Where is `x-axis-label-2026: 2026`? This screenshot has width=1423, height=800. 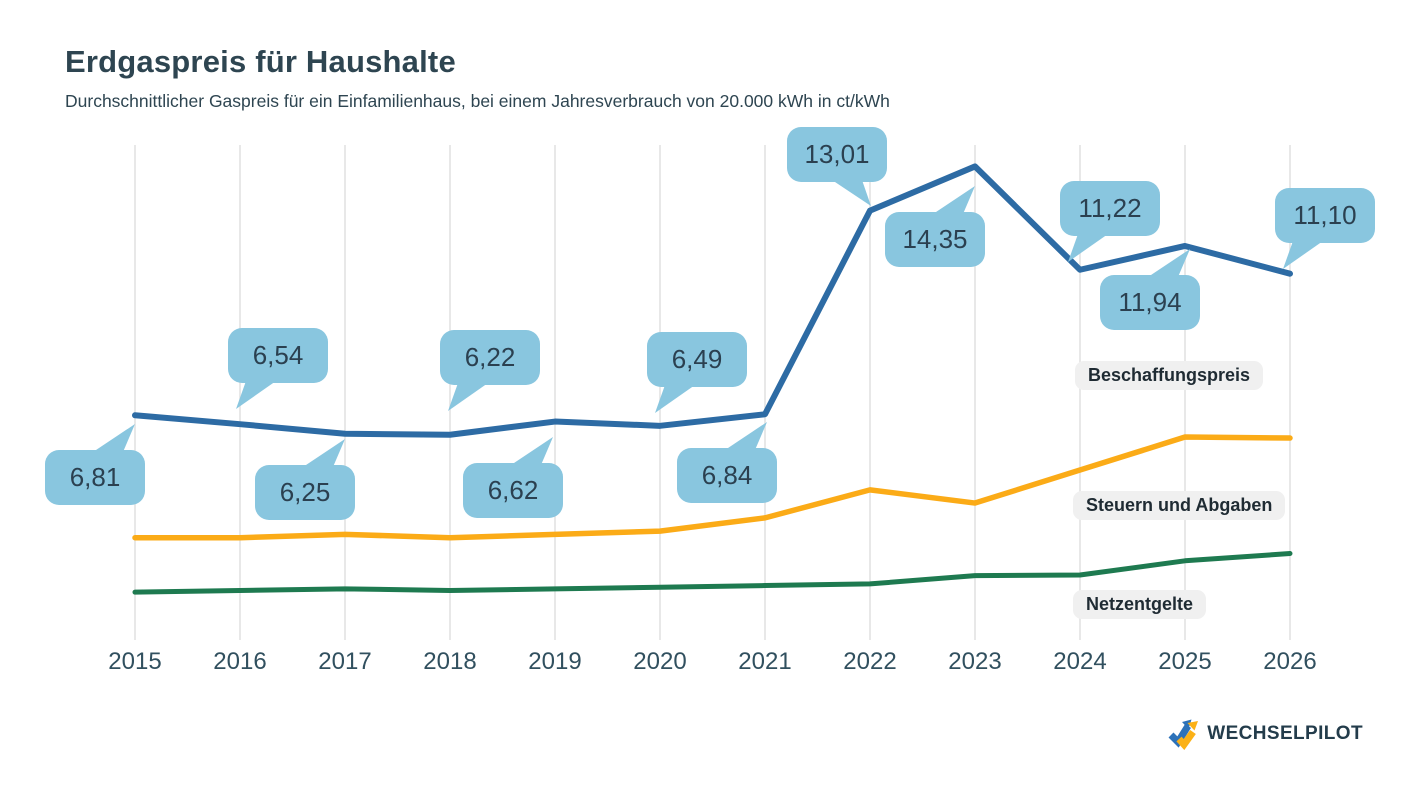 x-axis-label-2026: 2026 is located at coordinates (1290, 661).